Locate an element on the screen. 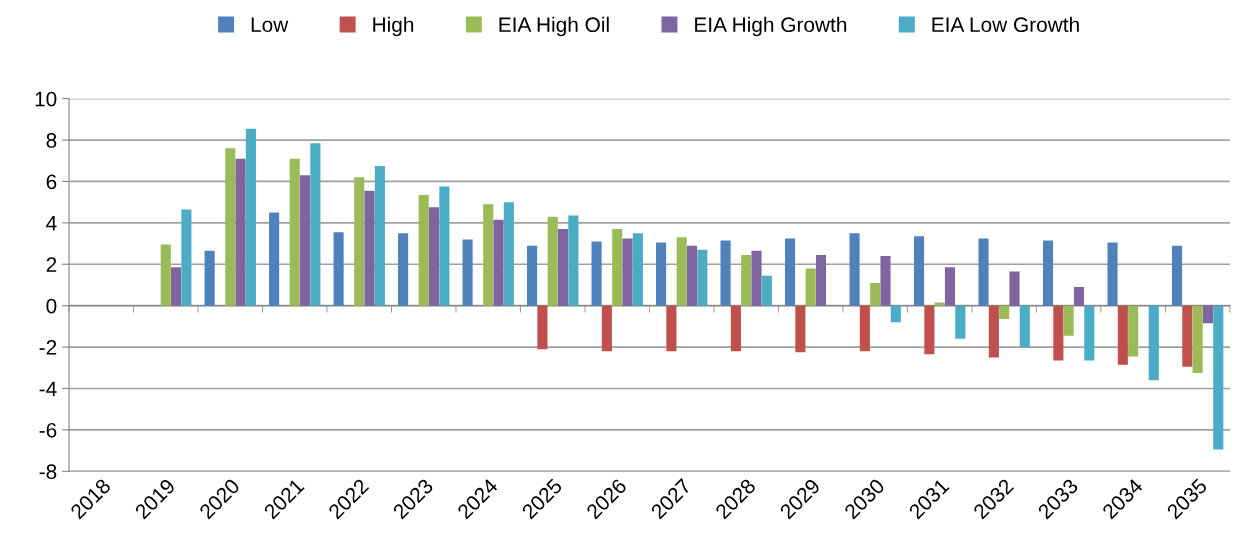 The width and height of the screenshot is (1255, 548). y-tick-label: 8 is located at coordinates (51, 140).